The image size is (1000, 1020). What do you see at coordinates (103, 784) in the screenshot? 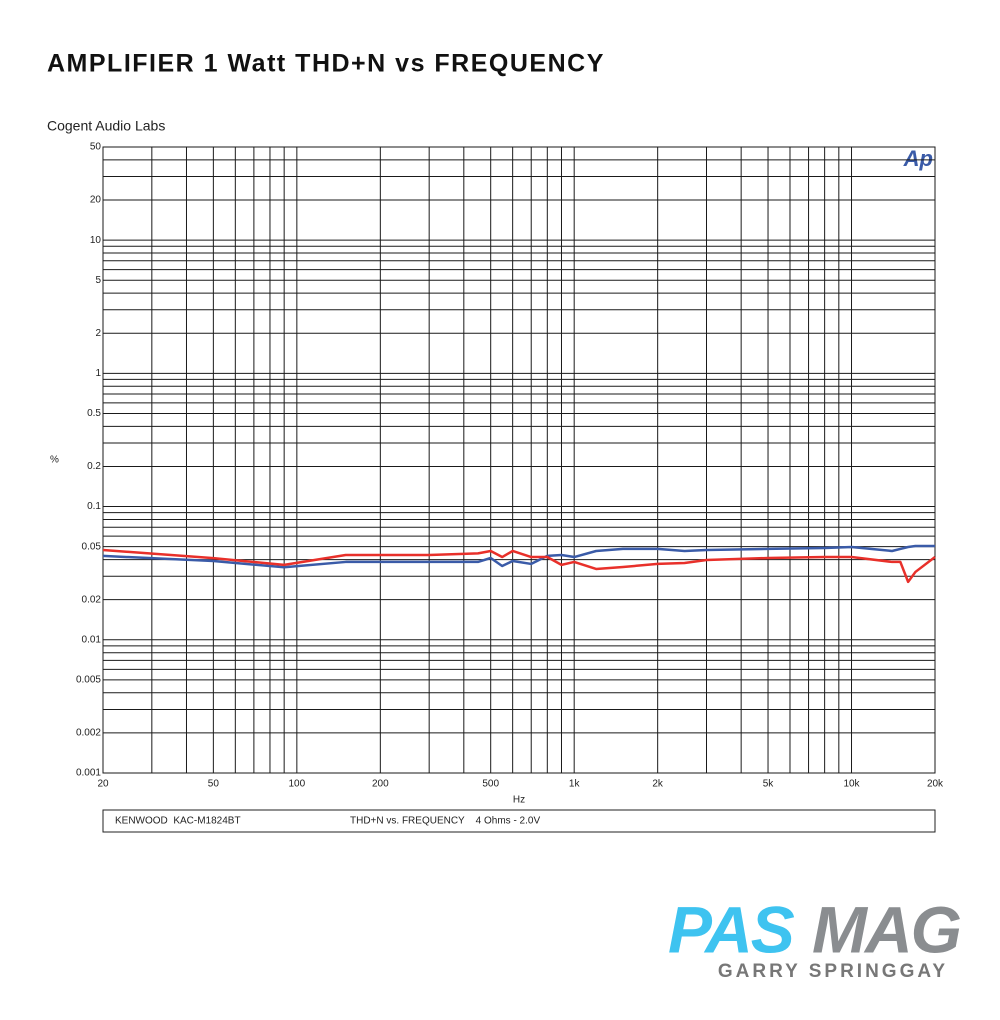
I see `x-tick-label: 20` at bounding box center [103, 784].